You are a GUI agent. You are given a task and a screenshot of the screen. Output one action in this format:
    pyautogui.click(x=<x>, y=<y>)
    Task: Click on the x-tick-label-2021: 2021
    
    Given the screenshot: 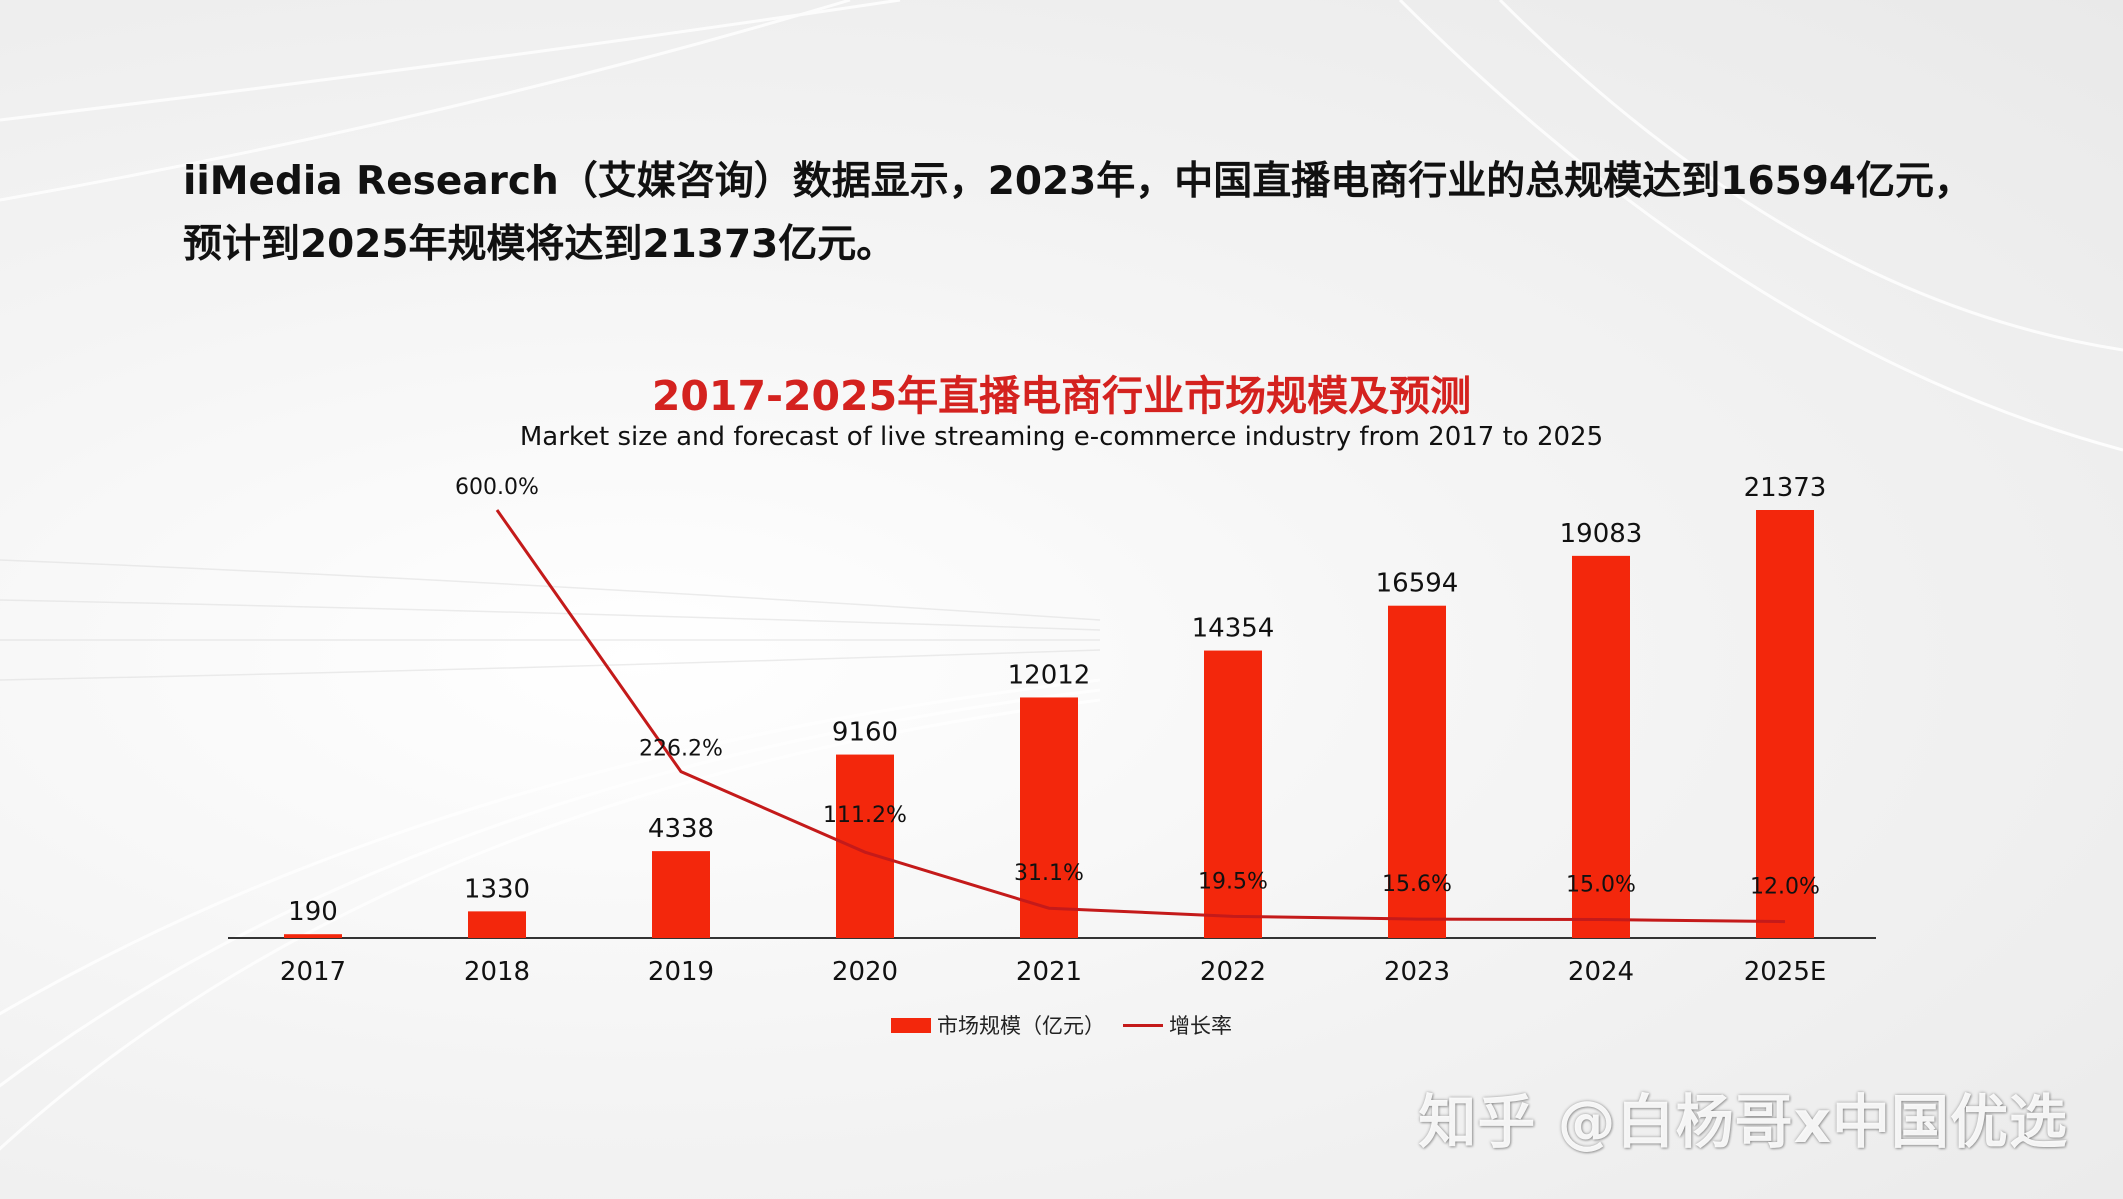 What is the action you would take?
    pyautogui.click(x=1049, y=972)
    